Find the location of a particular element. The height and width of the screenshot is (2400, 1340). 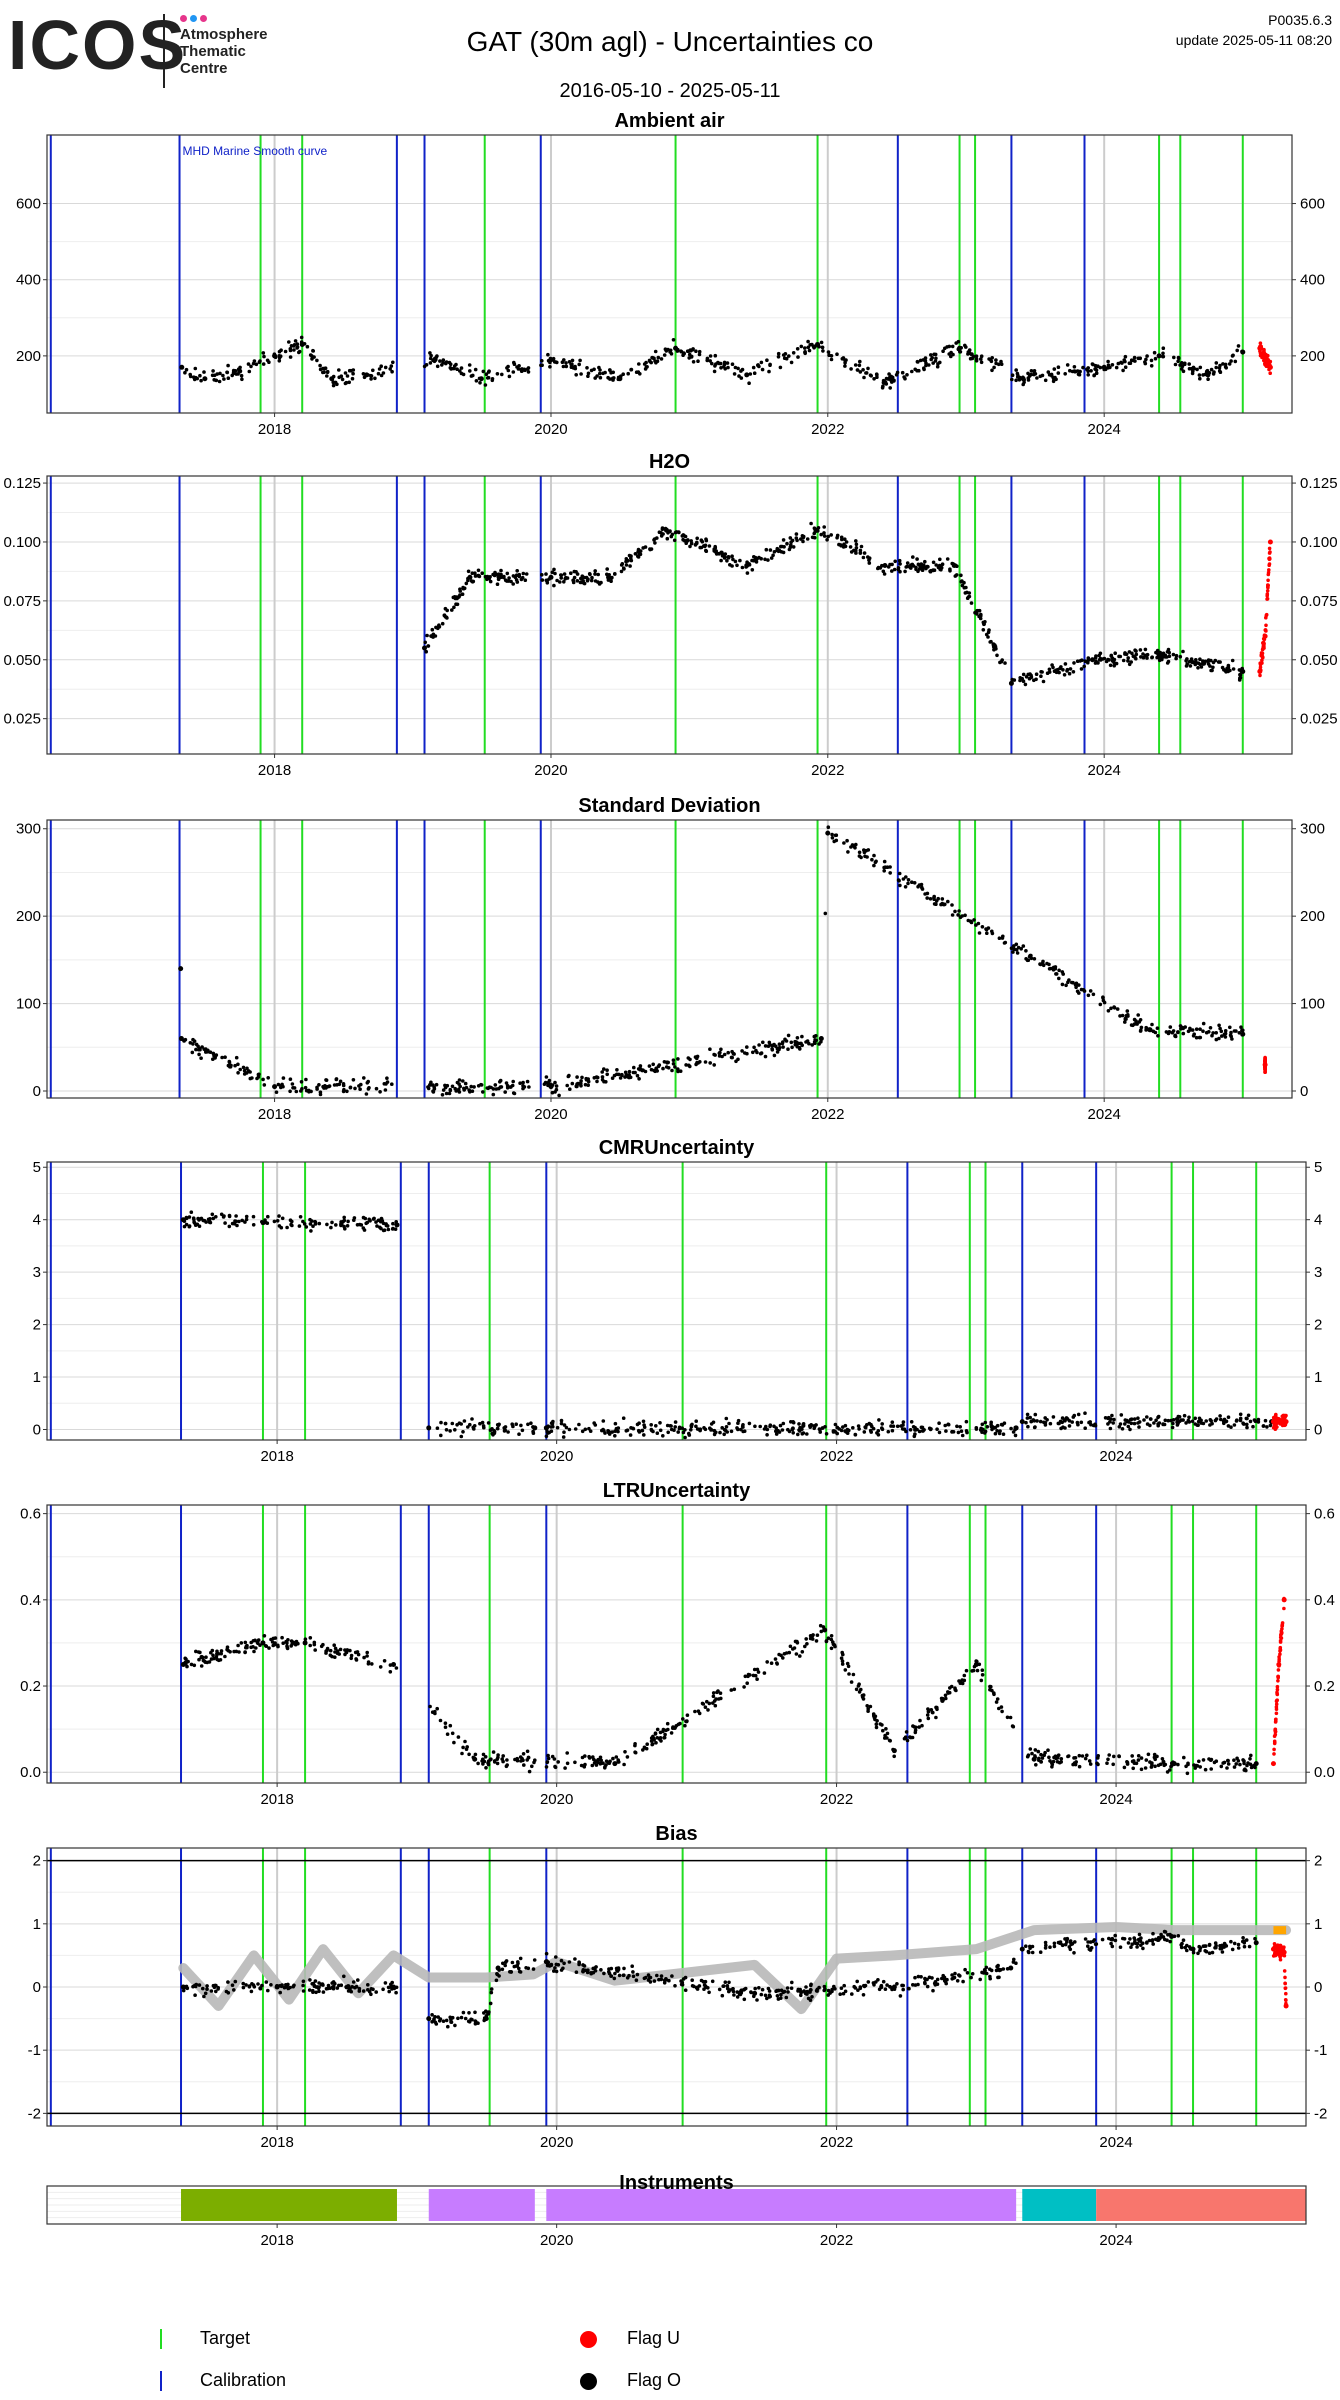

plot-frame is located at coordinates (676, 1987).